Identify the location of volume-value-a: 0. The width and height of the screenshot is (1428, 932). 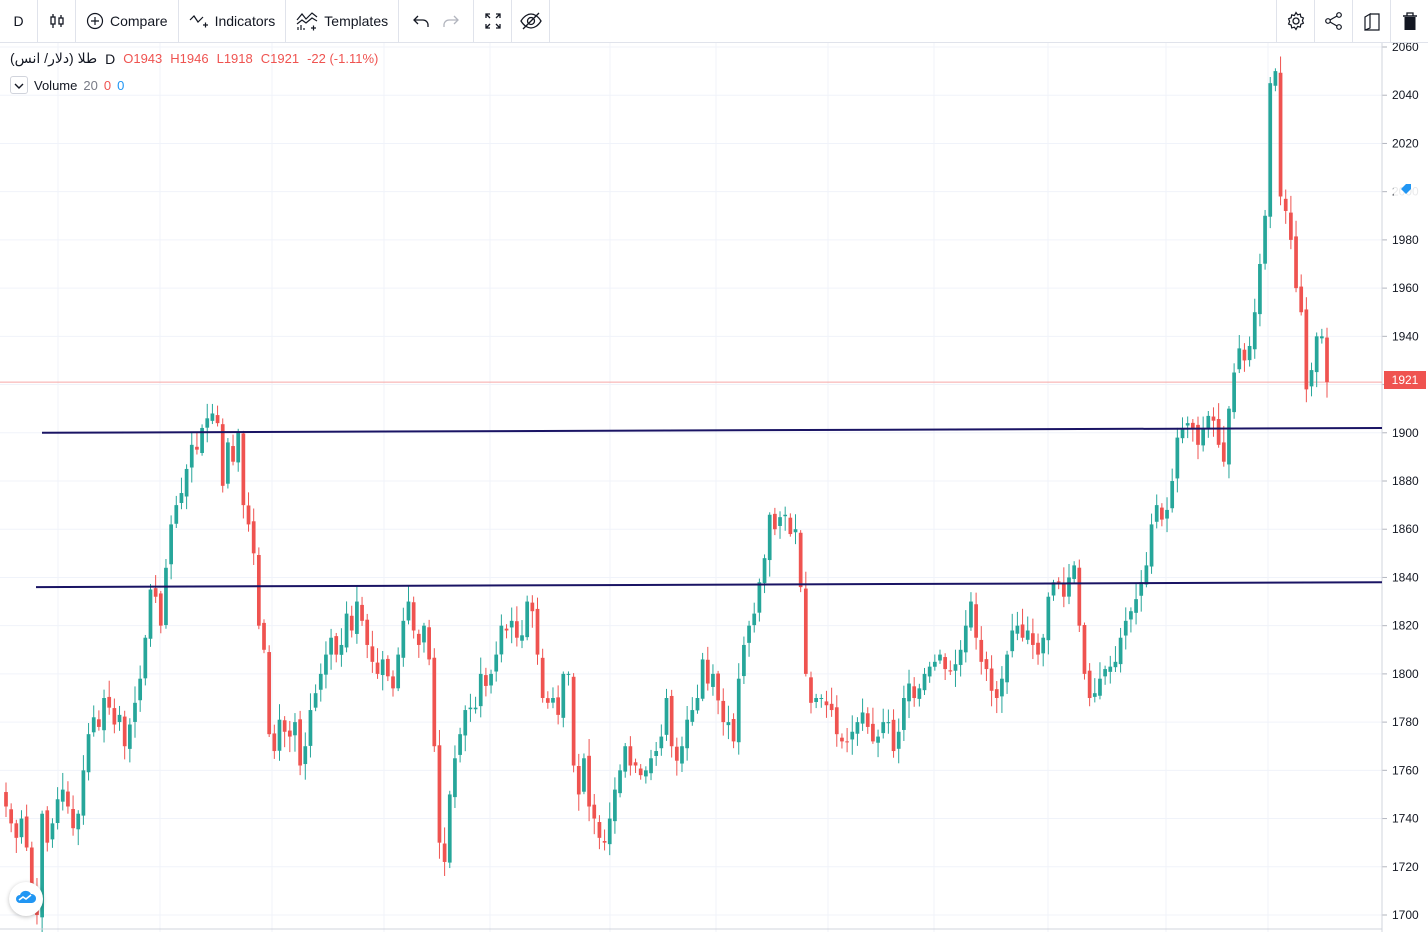
(107, 85).